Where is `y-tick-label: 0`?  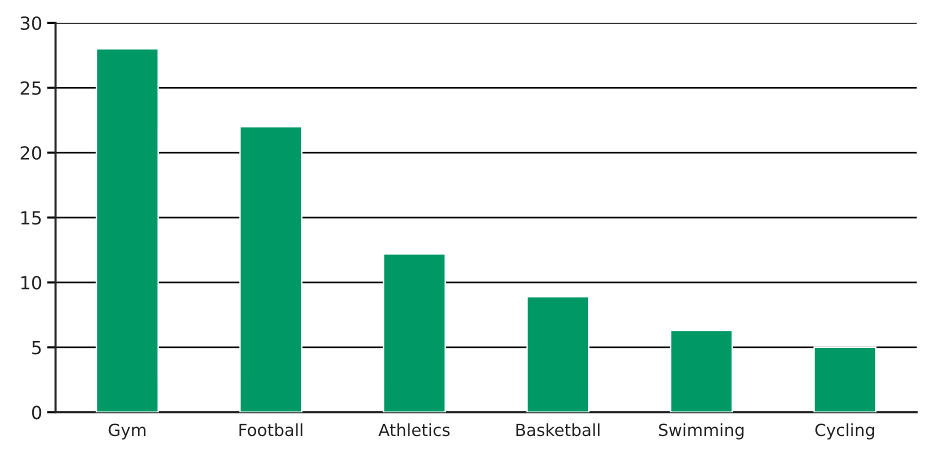
y-tick-label: 0 is located at coordinates (37, 413).